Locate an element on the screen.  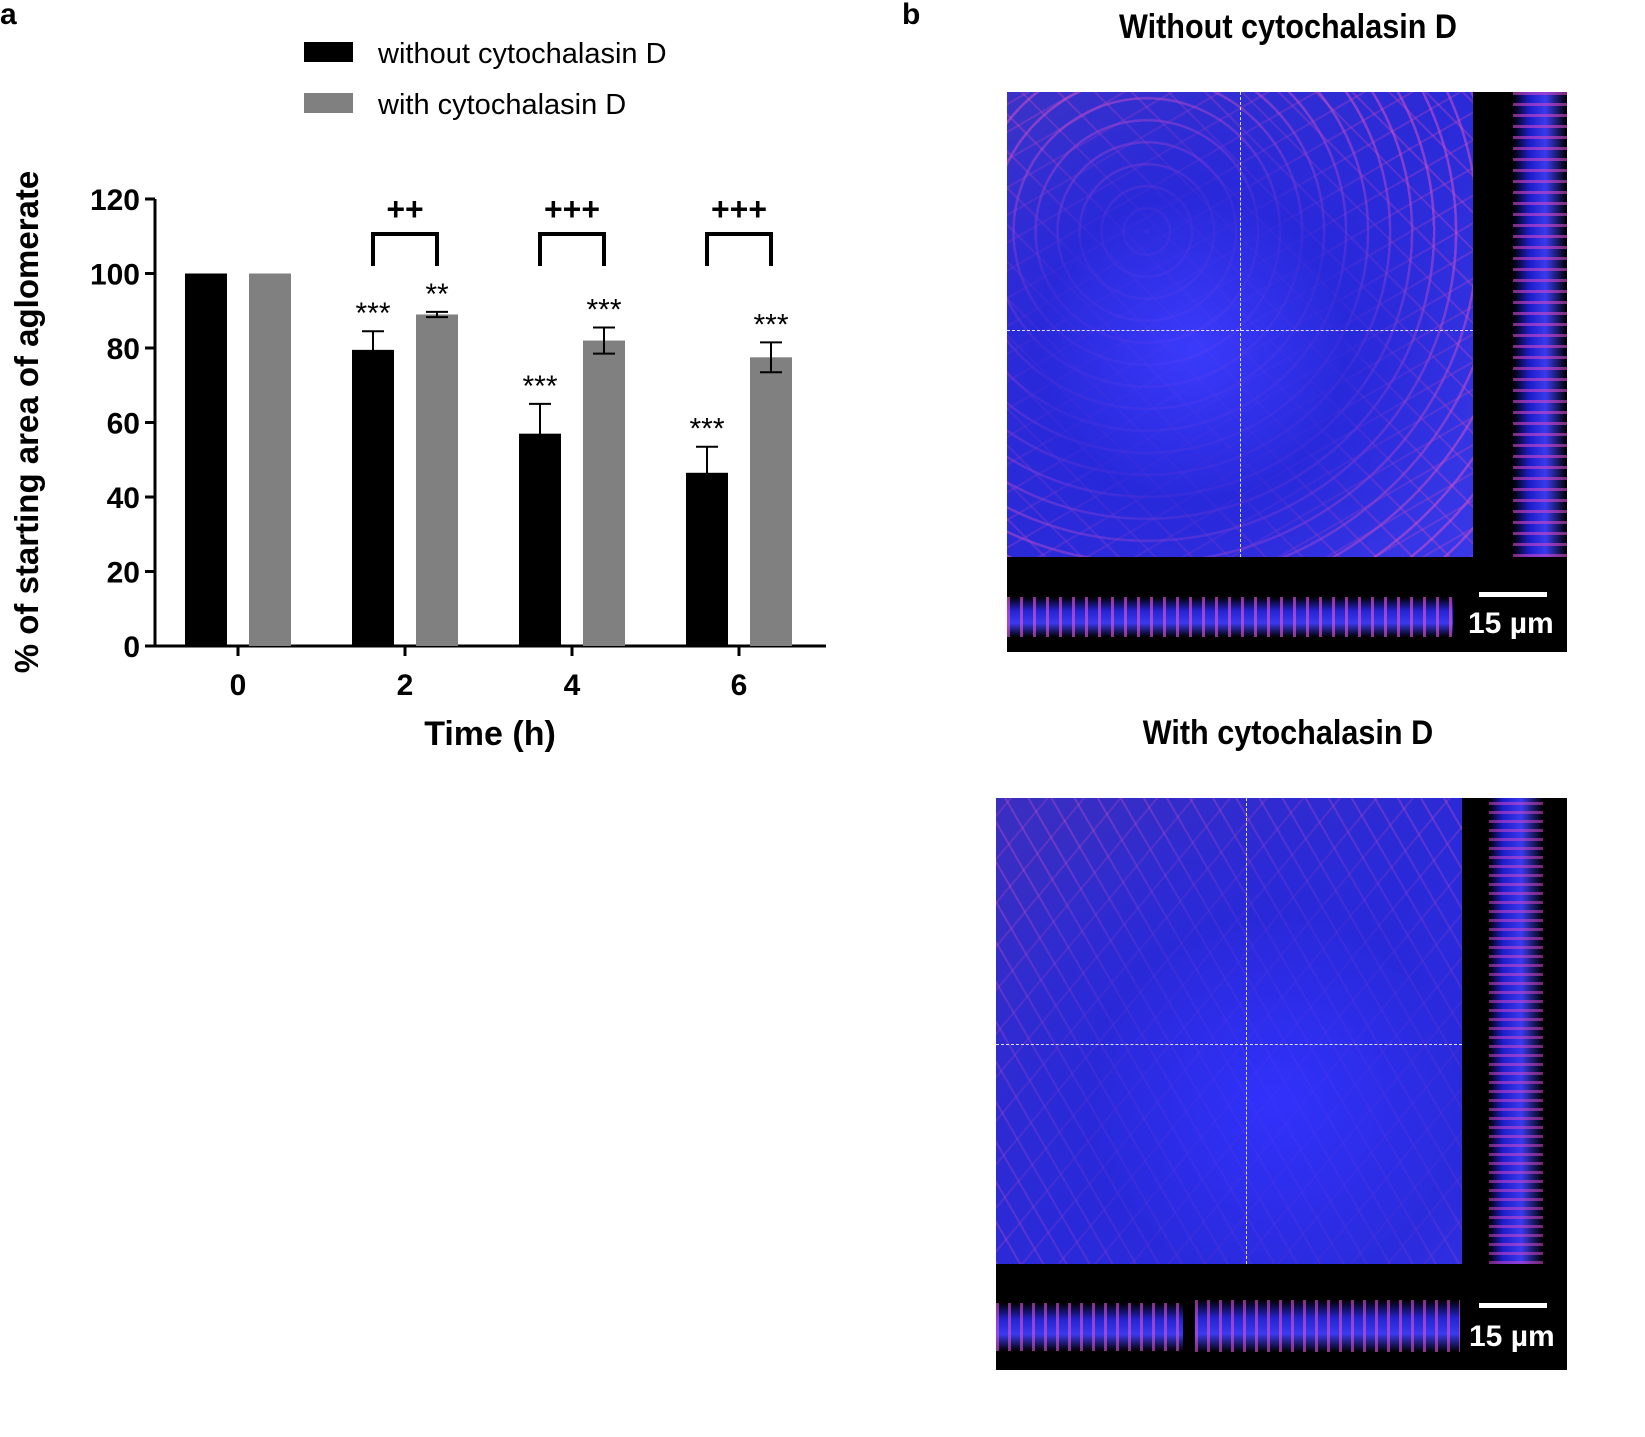
y-axis-label: % of starting area of aglomerate is located at coordinates (26, 422).